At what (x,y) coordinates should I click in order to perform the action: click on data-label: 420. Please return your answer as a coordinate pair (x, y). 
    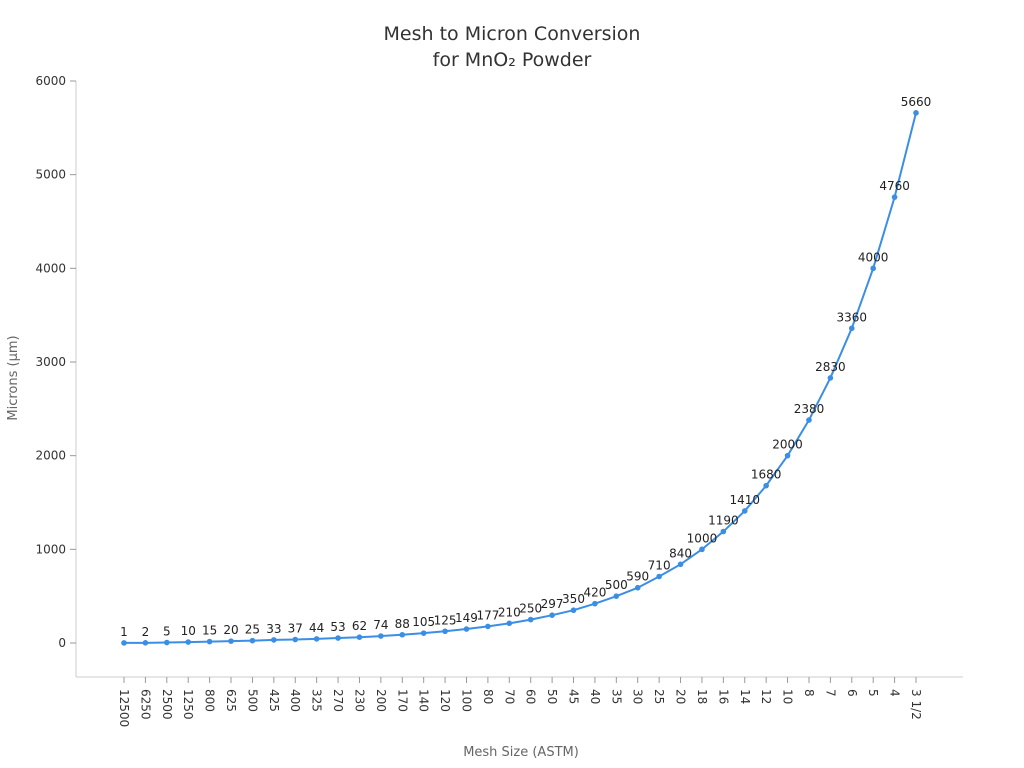
    Looking at the image, I should click on (594, 593).